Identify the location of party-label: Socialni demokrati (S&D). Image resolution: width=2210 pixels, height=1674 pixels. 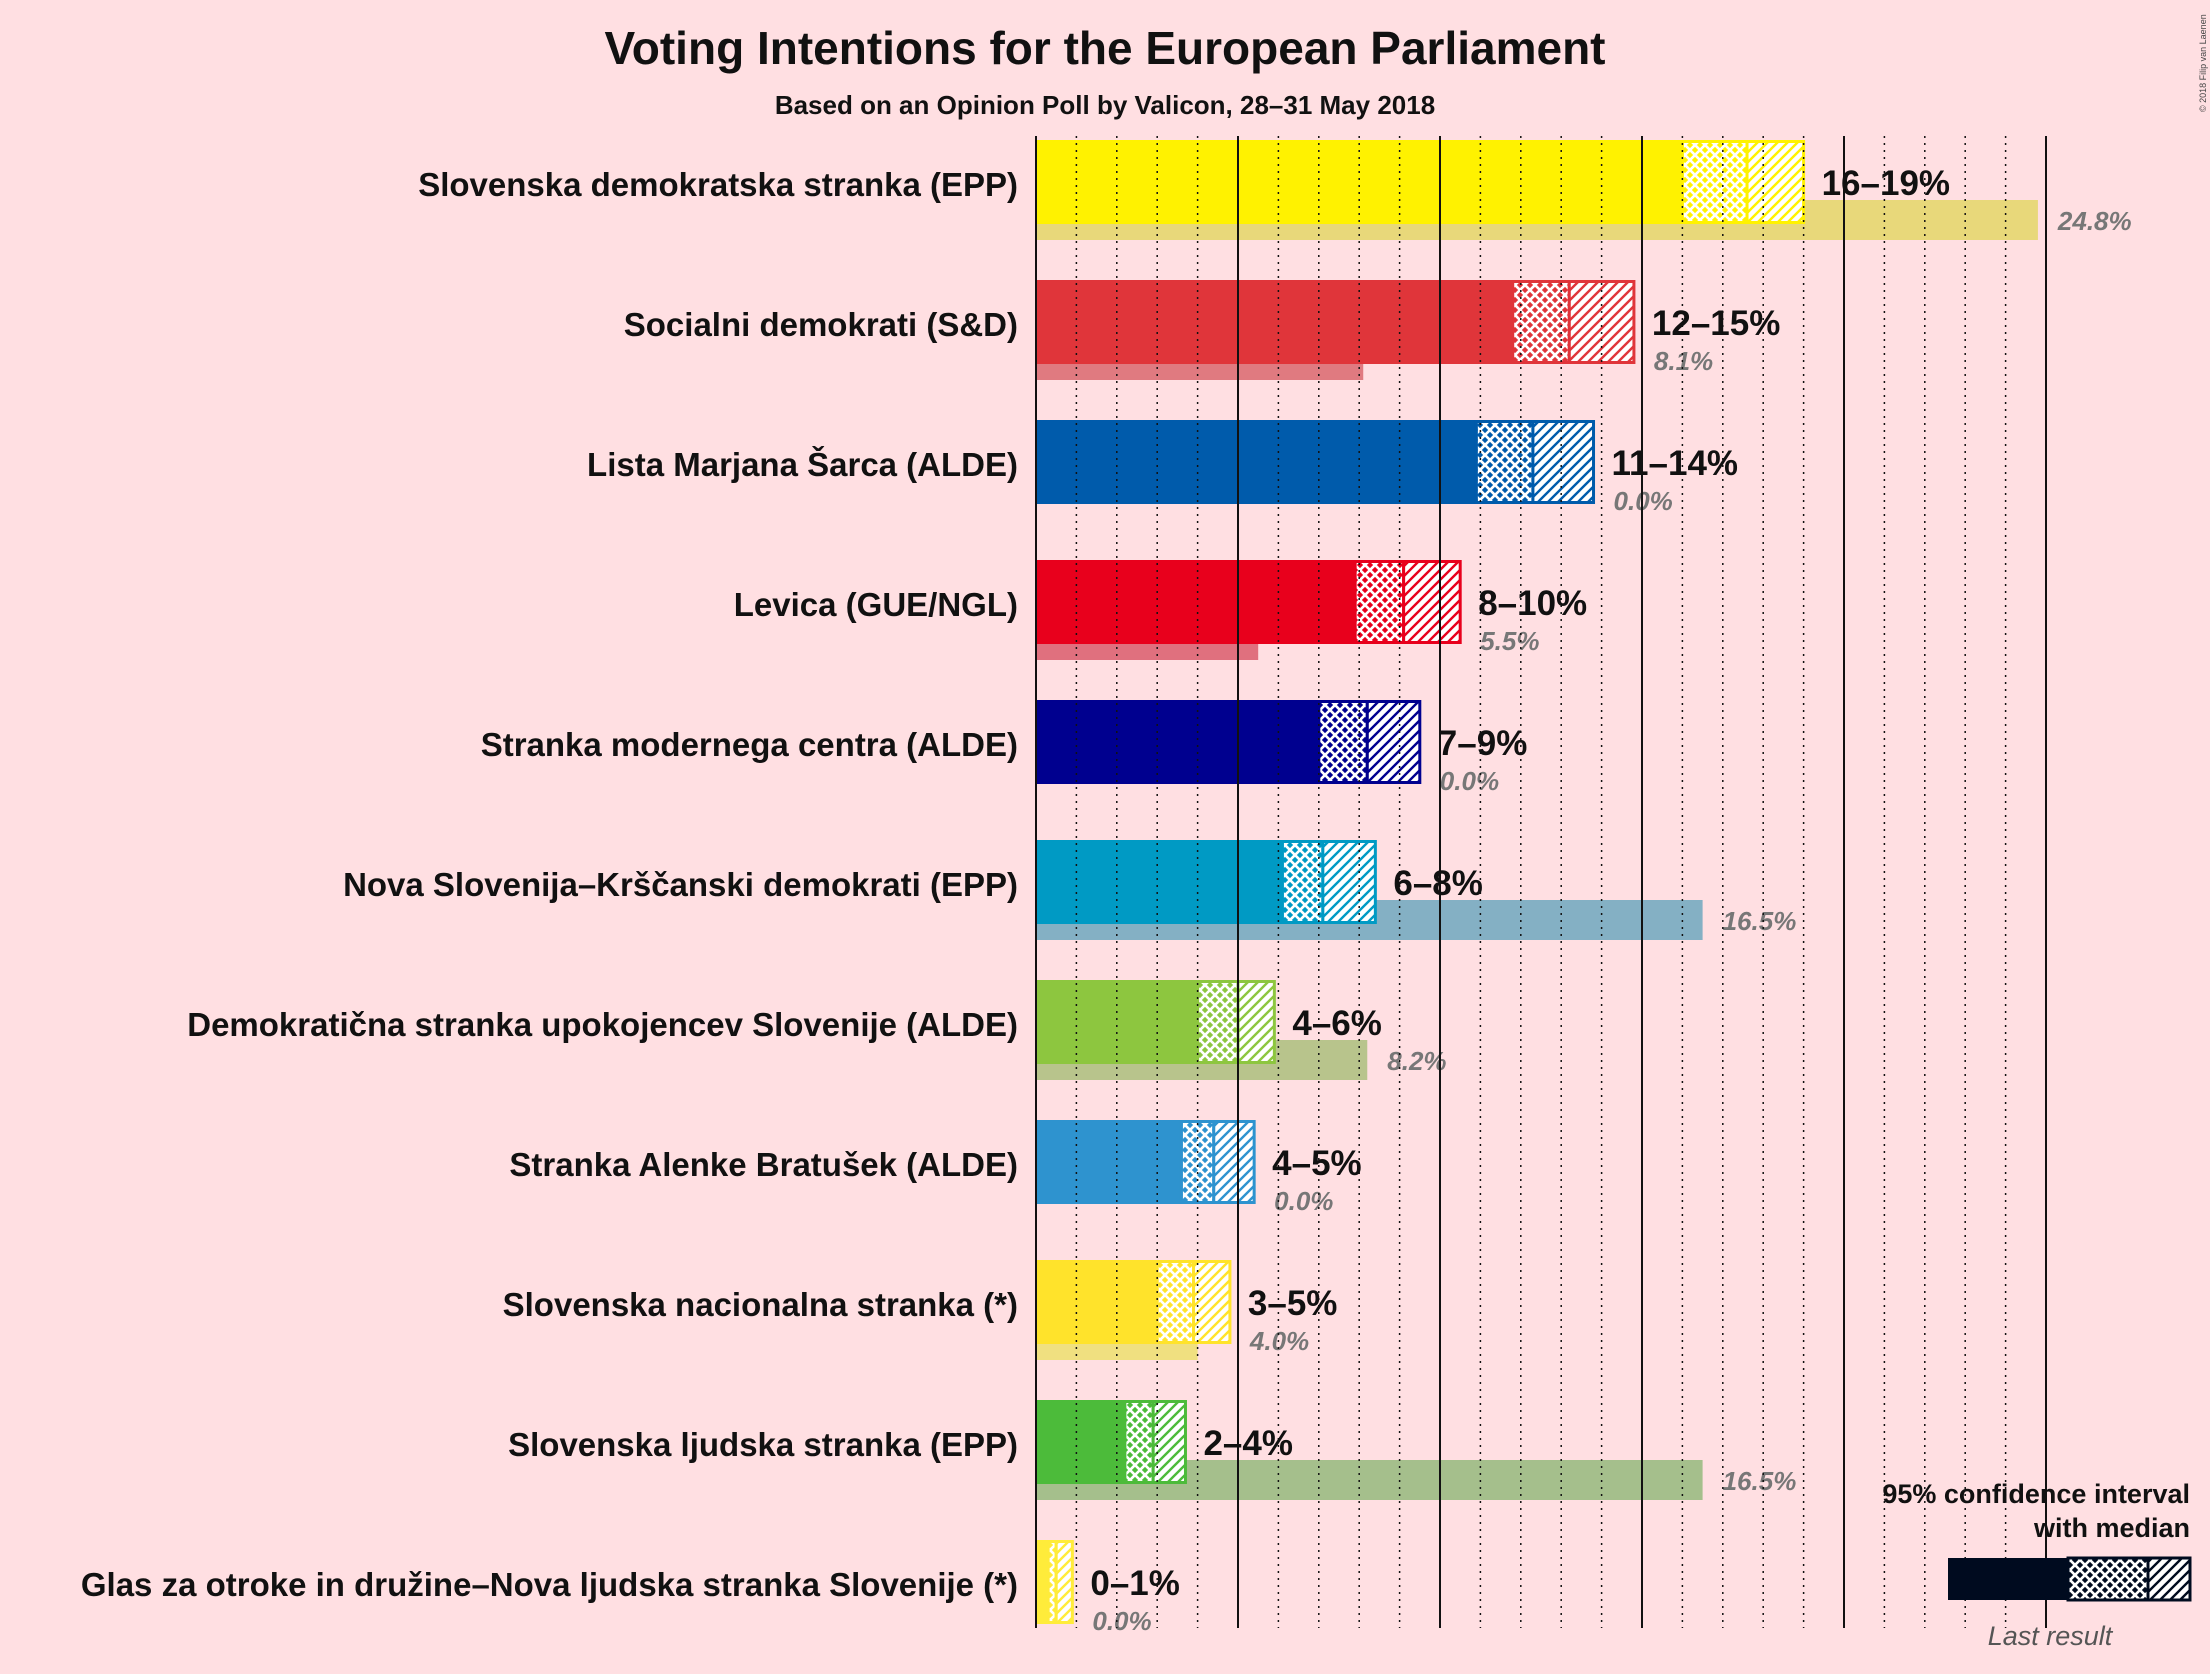
(821, 324).